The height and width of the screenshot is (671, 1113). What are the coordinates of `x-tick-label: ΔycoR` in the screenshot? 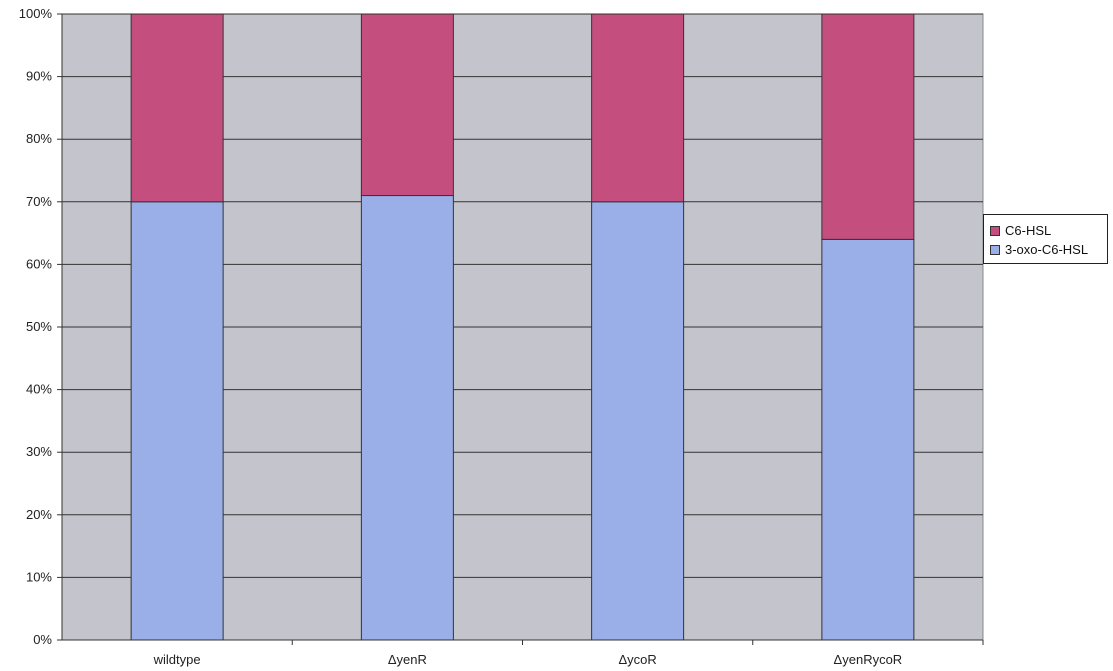 It's located at (637, 659).